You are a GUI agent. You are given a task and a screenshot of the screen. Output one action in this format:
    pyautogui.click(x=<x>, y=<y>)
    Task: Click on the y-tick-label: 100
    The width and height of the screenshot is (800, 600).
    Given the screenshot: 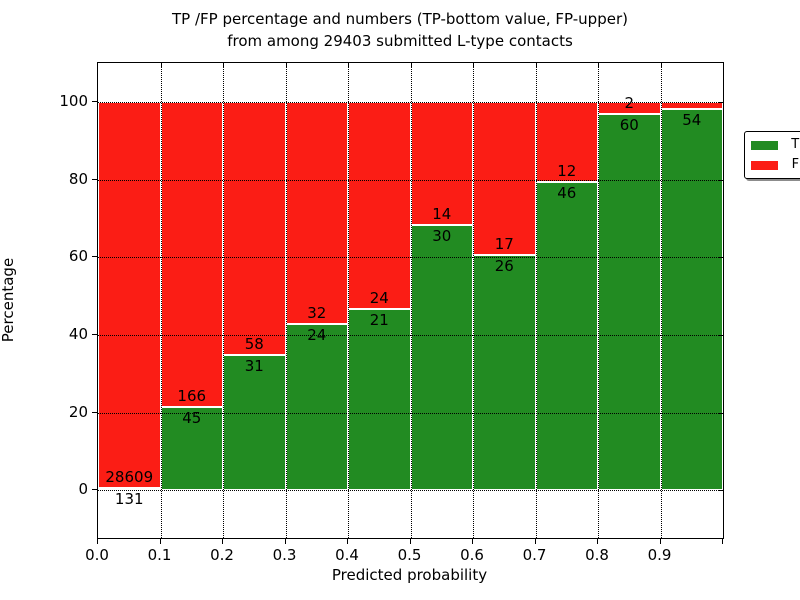 What is the action you would take?
    pyautogui.click(x=73, y=100)
    